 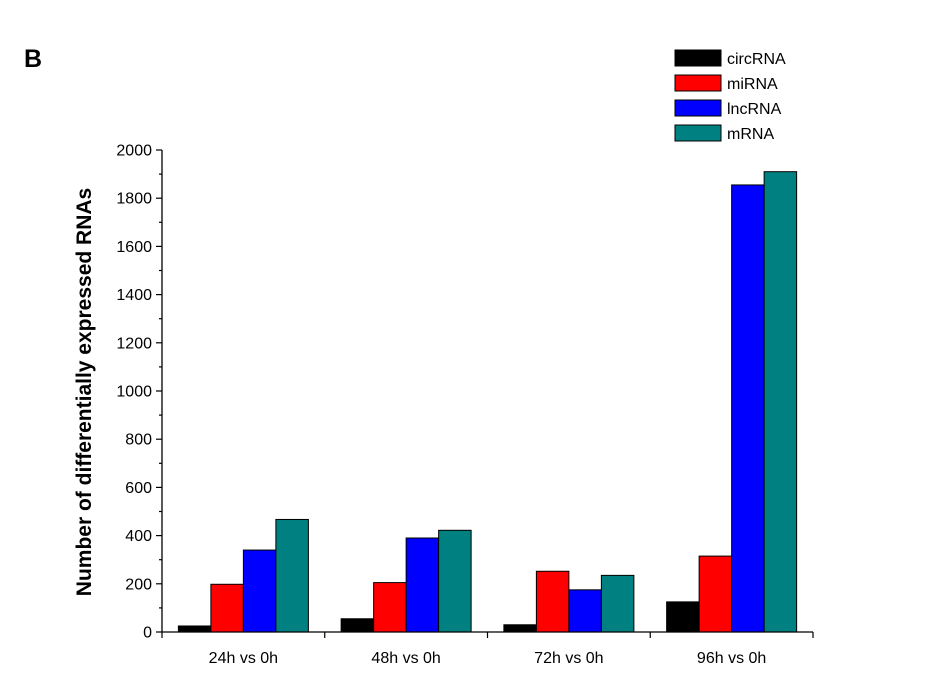 I want to click on y-ticks-group: 0 200 400 600 800 1000 1200 1400 1600 1800 2000, so click(x=139, y=392).